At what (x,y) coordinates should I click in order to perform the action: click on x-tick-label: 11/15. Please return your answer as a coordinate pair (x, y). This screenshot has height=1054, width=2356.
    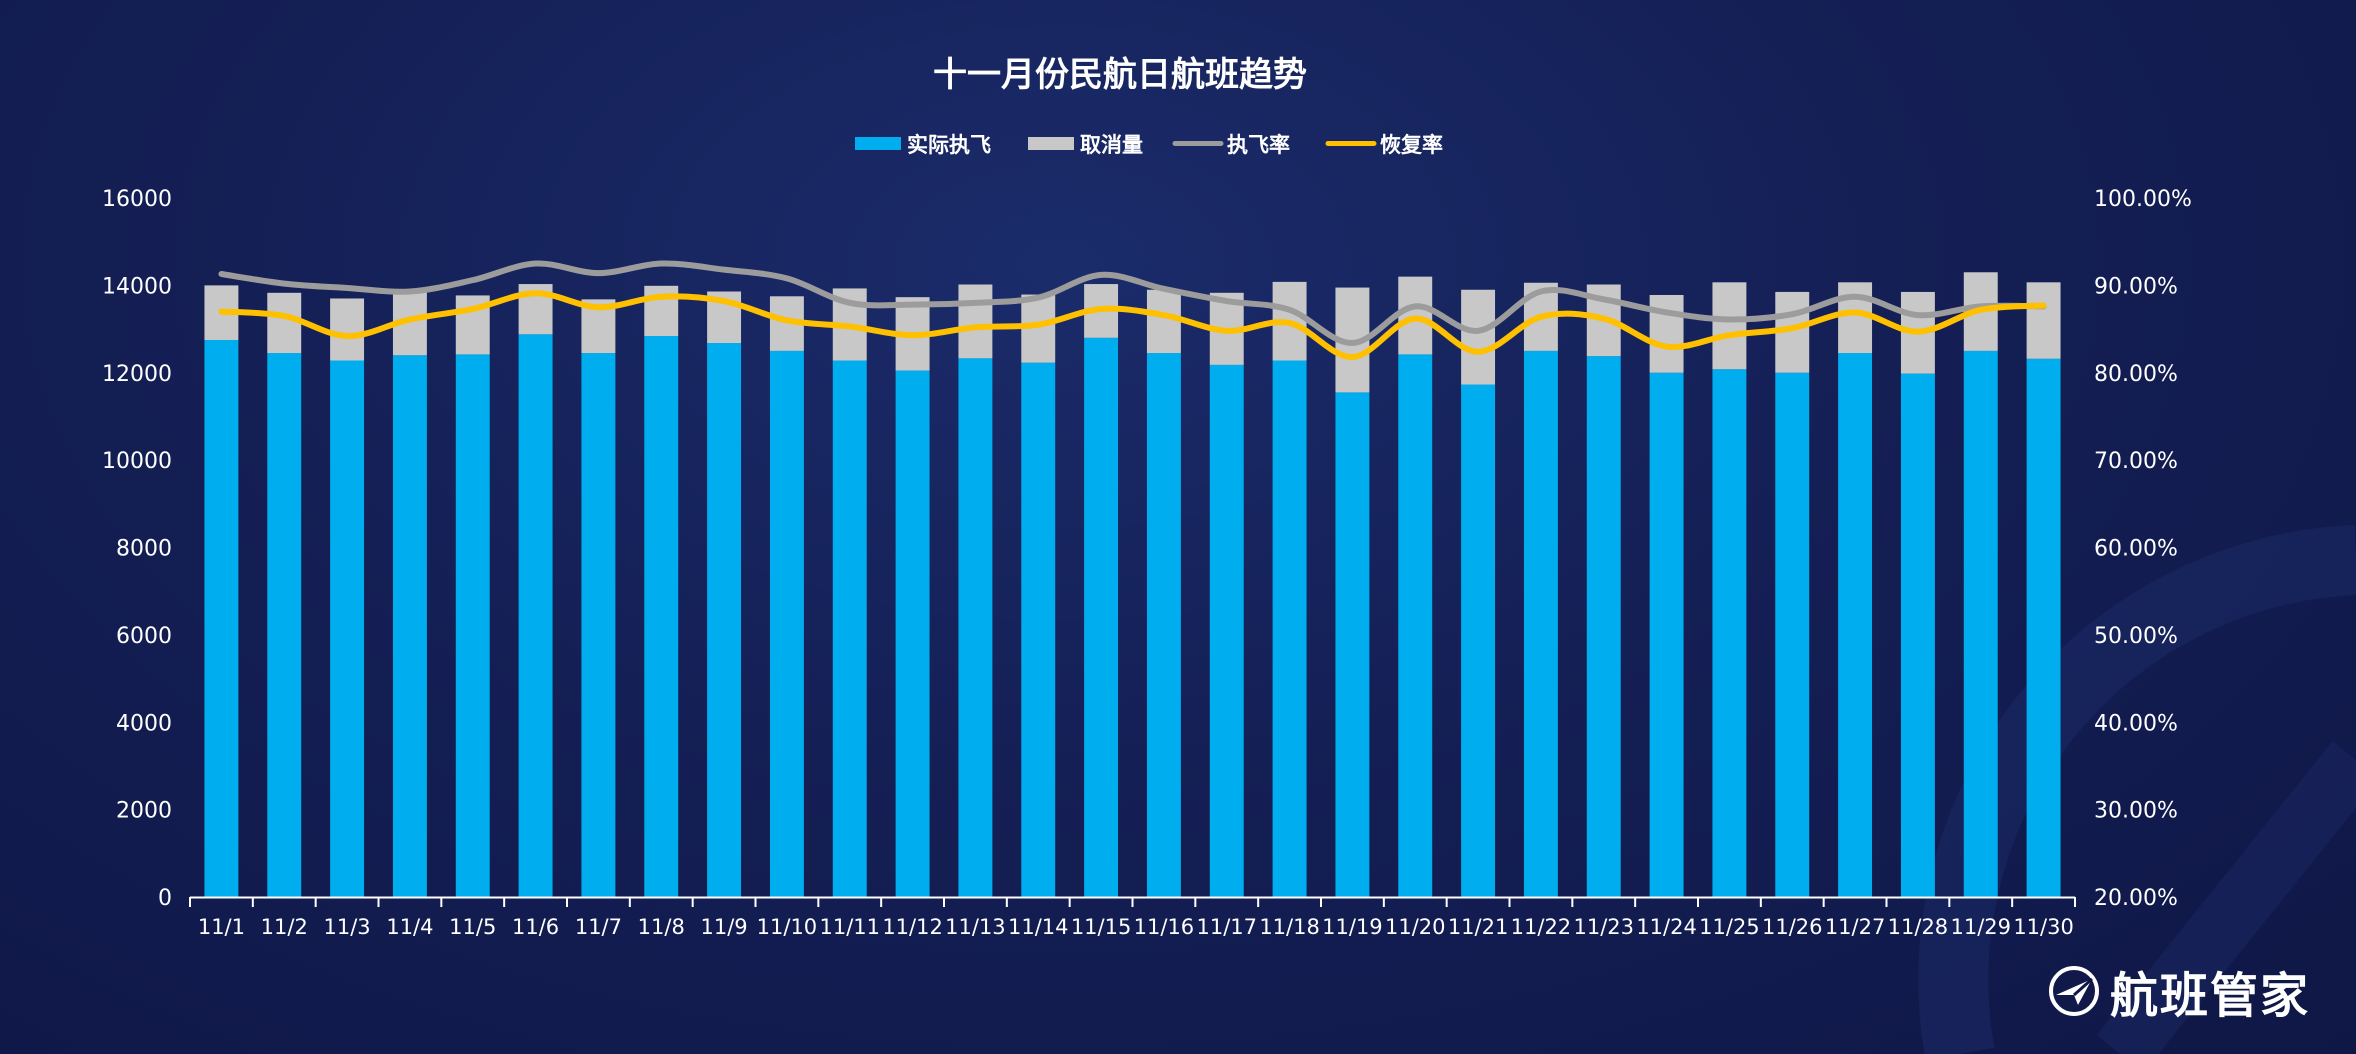
    Looking at the image, I should click on (1101, 927).